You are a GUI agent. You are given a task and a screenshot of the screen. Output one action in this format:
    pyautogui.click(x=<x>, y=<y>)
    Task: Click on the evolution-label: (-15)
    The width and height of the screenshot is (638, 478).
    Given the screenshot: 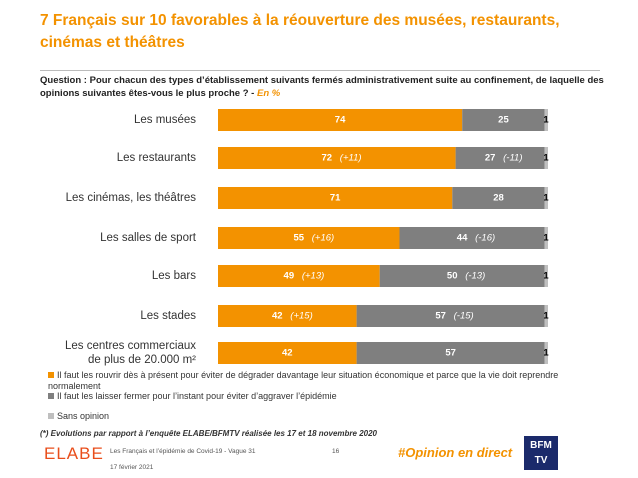 What is the action you would take?
    pyautogui.click(x=464, y=316)
    